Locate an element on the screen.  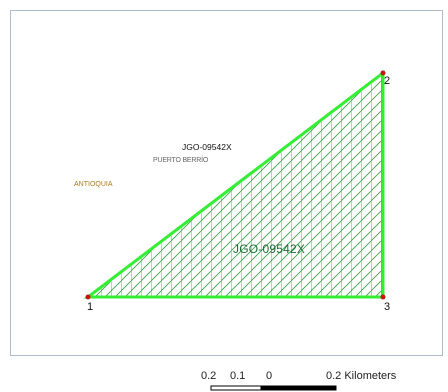
vertex-label-2: 2 is located at coordinates (387, 81).